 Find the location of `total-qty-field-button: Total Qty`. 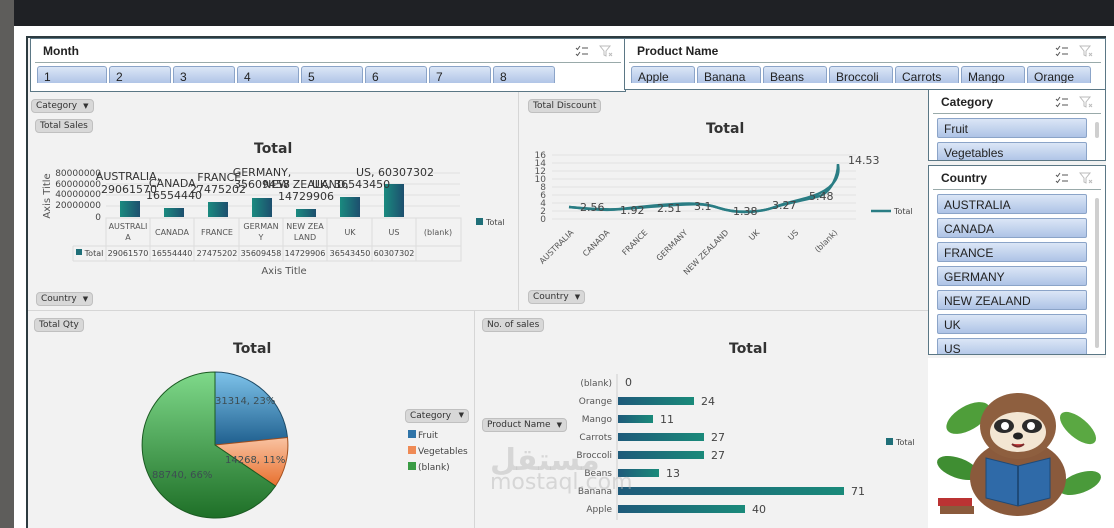

total-qty-field-button: Total Qty is located at coordinates (59, 325).